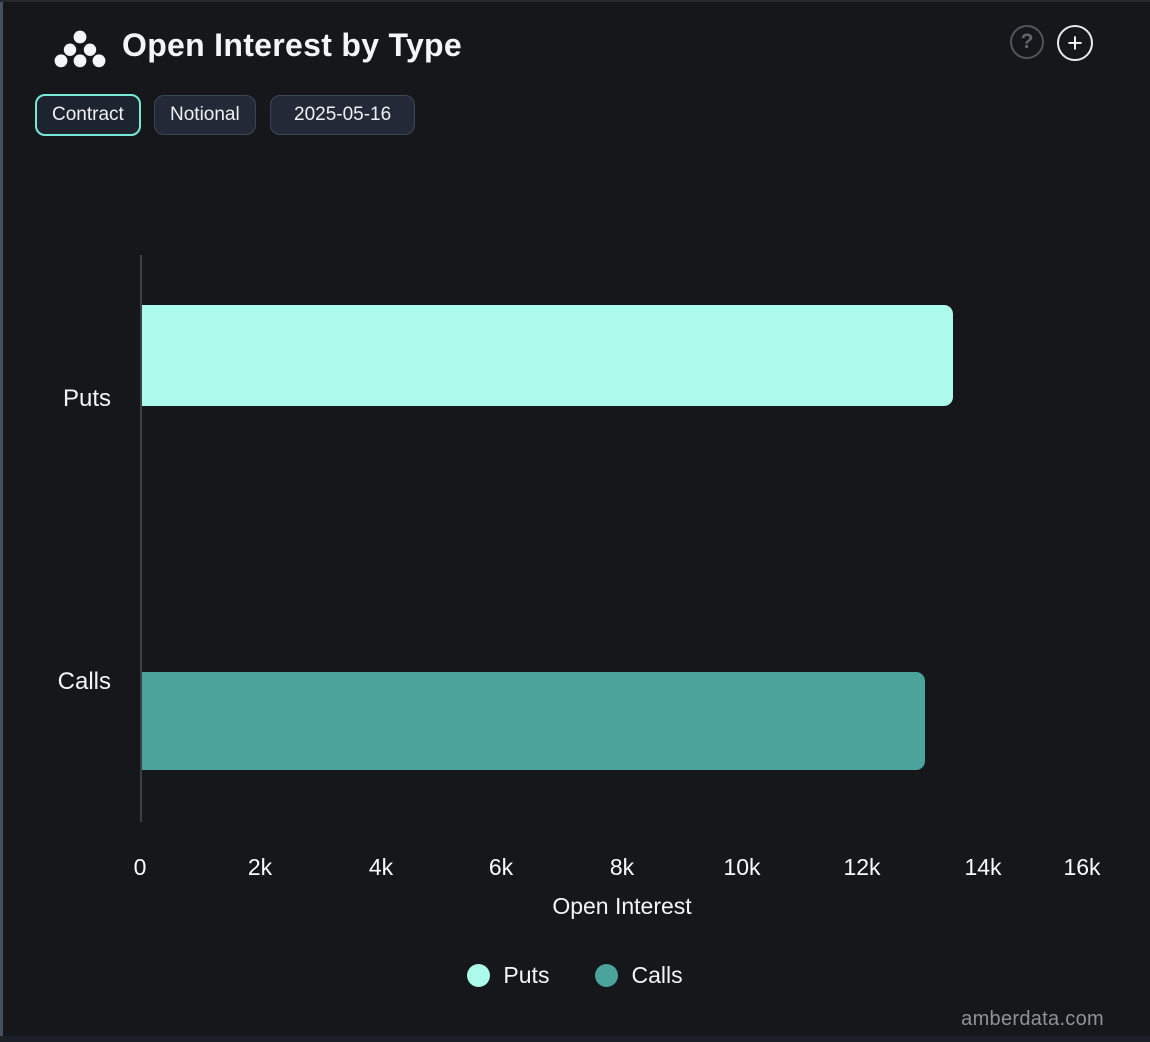 The width and height of the screenshot is (1150, 1042). What do you see at coordinates (622, 906) in the screenshot?
I see `x-axis-title: Open Interest` at bounding box center [622, 906].